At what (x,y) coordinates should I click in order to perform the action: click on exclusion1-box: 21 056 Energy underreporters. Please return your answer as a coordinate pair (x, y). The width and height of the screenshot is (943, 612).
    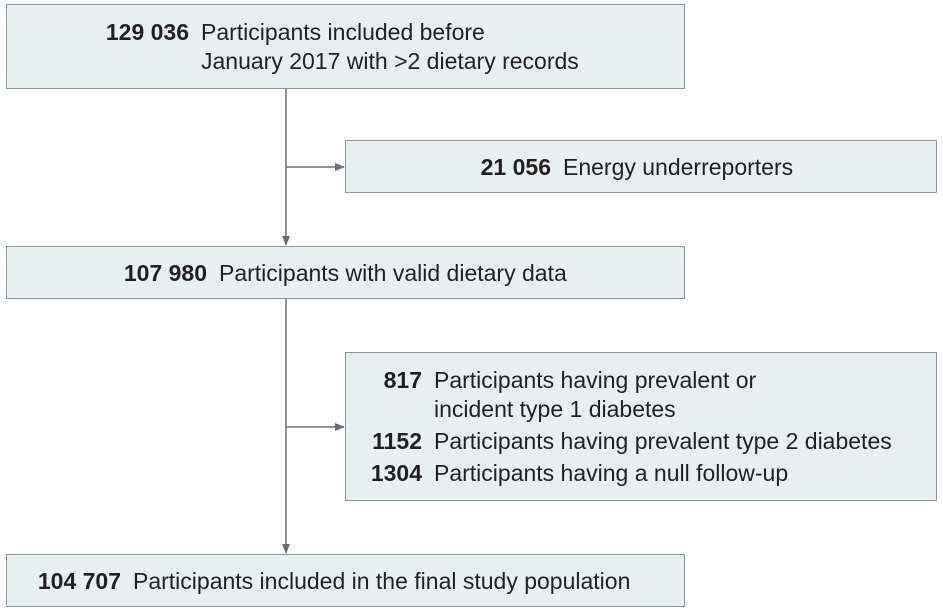
    Looking at the image, I should click on (641, 166).